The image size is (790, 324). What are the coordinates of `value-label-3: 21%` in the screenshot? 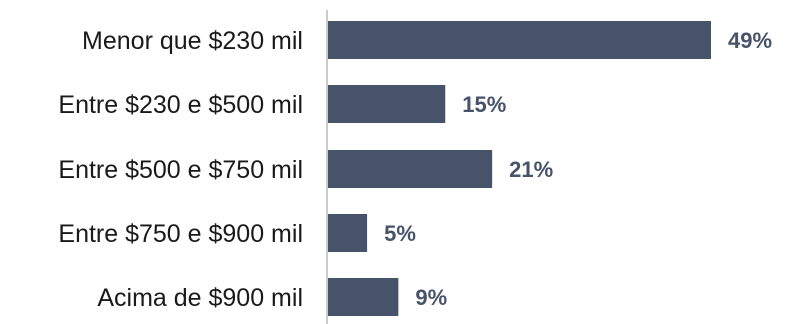 It's located at (531, 169).